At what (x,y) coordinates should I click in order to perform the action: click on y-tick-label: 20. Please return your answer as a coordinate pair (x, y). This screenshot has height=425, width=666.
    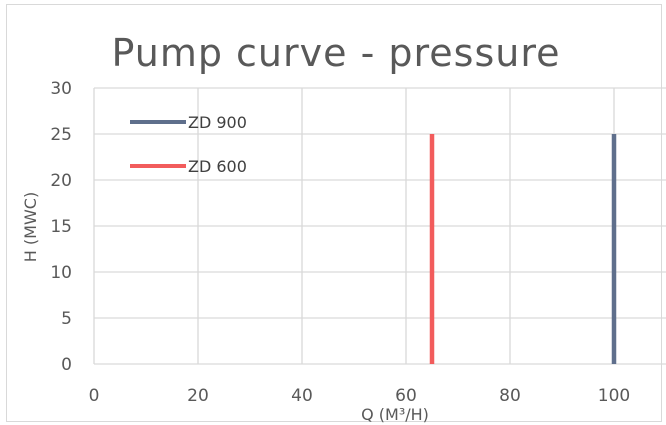
    Looking at the image, I should click on (61, 181).